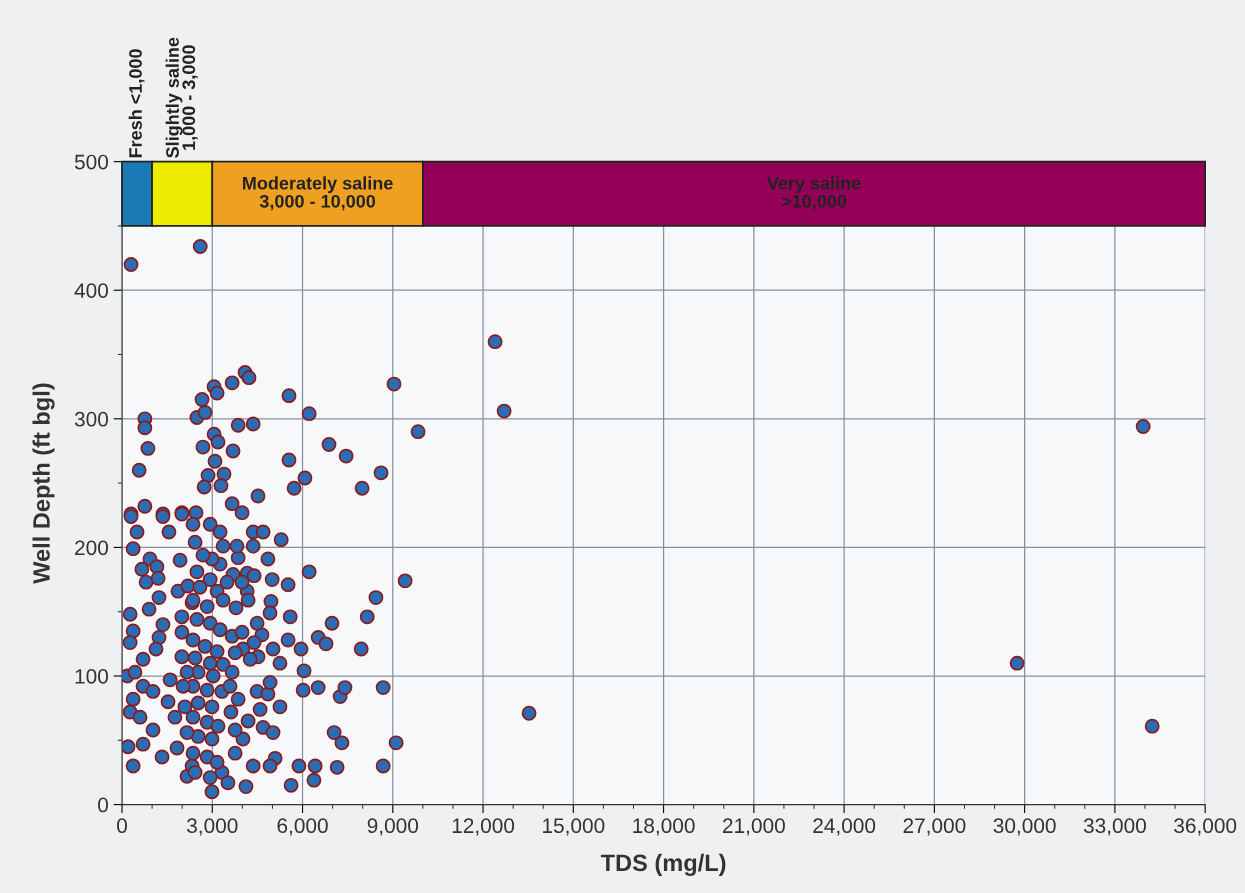 The height and width of the screenshot is (893, 1245). Describe the element at coordinates (43, 483) in the screenshot. I see `y-axis-title: Well Depth (ft bgl)` at that location.